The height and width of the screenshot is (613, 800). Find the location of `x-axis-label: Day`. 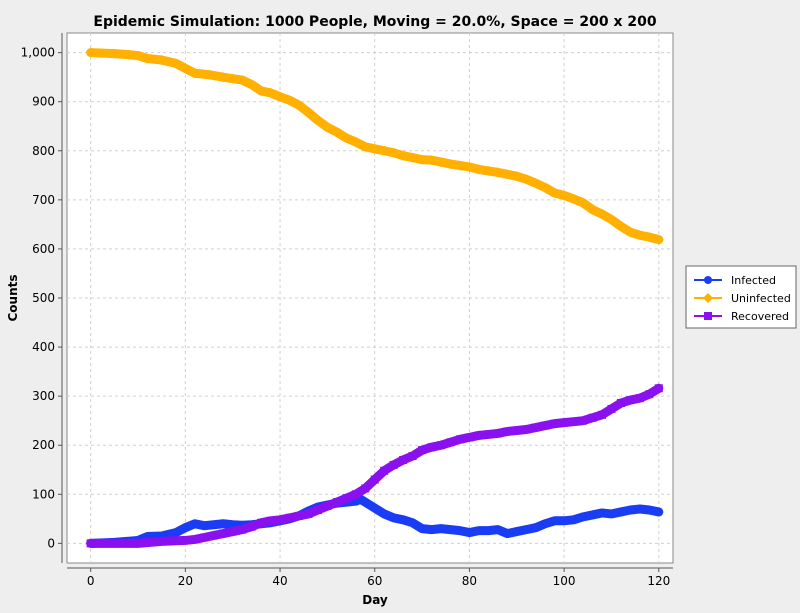

x-axis-label: Day is located at coordinates (375, 600).